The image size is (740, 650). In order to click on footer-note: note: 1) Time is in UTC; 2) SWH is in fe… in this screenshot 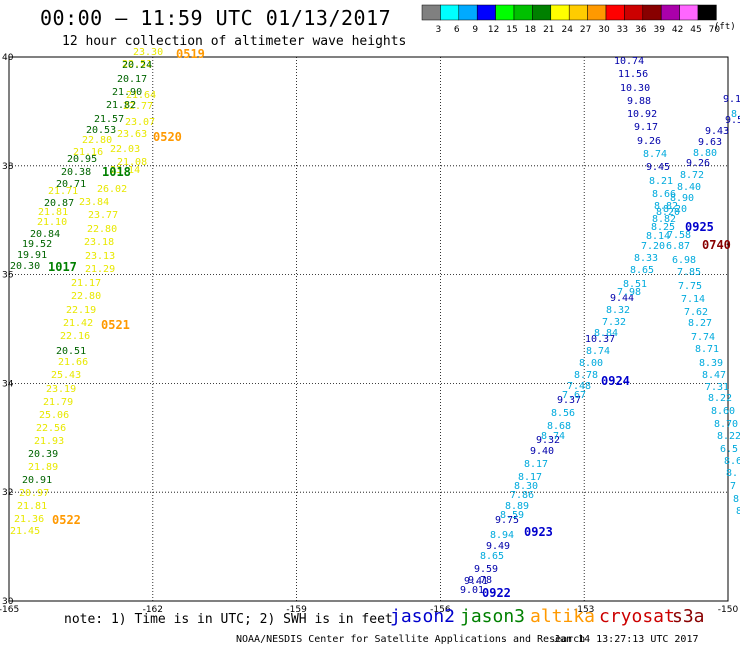, I will do `click(228, 619)`.